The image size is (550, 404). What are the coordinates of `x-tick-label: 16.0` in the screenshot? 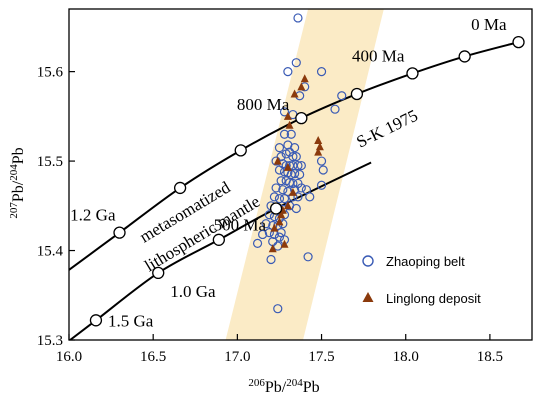 It's located at (69, 357).